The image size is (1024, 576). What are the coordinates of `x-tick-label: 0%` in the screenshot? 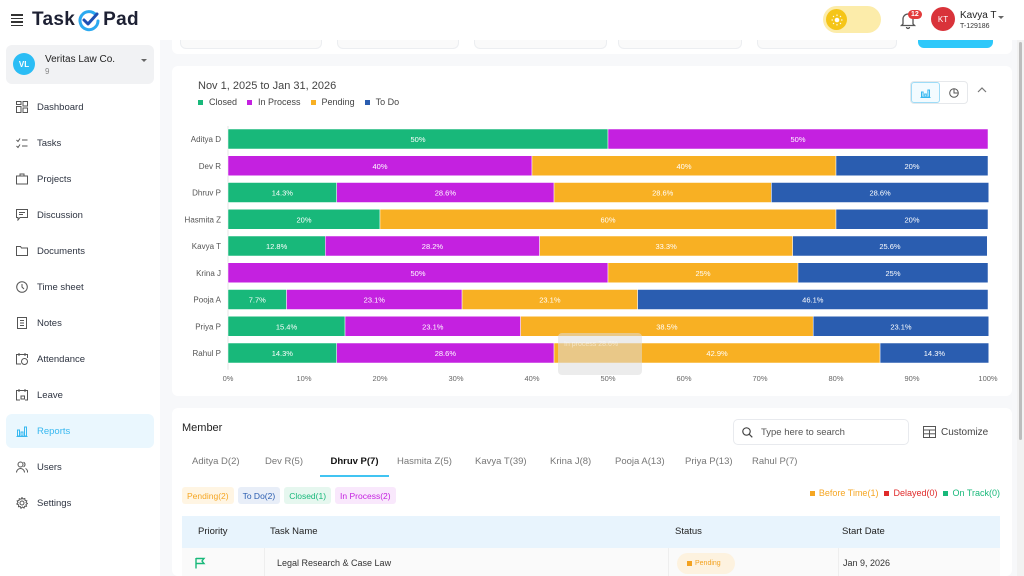 It's located at (228, 378).